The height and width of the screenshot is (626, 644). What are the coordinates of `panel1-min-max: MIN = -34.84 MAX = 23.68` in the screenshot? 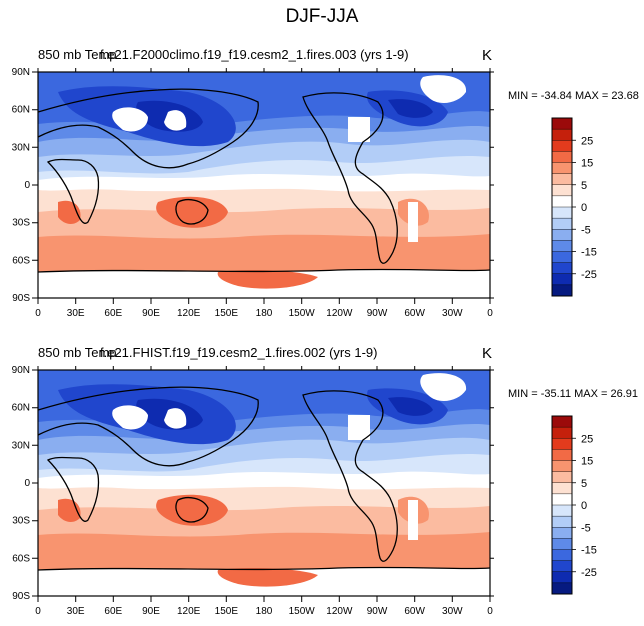 It's located at (573, 96).